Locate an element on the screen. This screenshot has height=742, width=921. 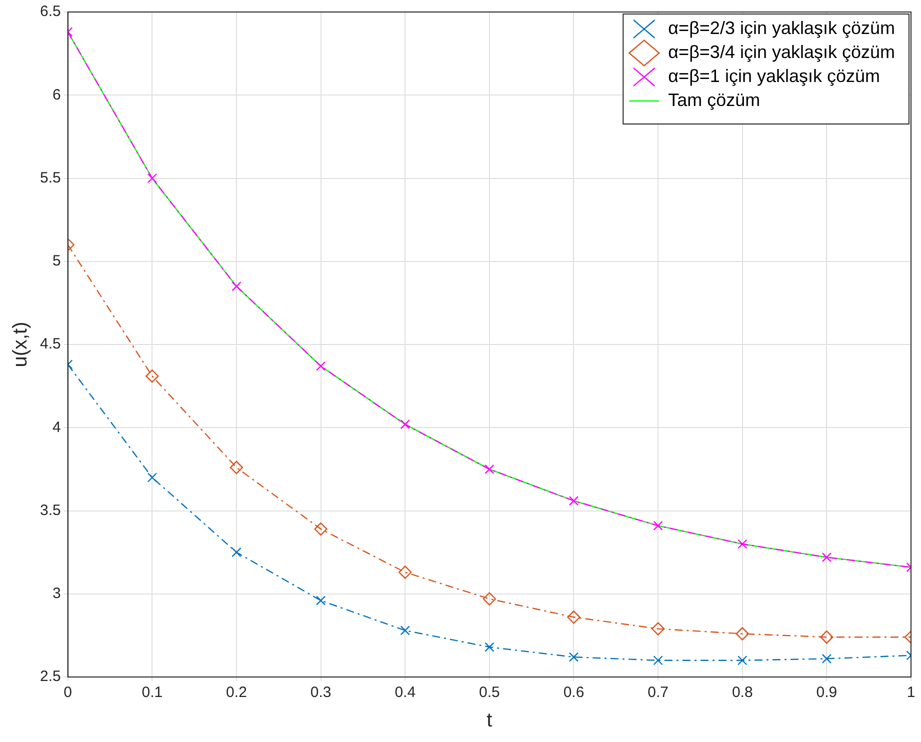
x-tick-label: 0.6 is located at coordinates (573, 693).